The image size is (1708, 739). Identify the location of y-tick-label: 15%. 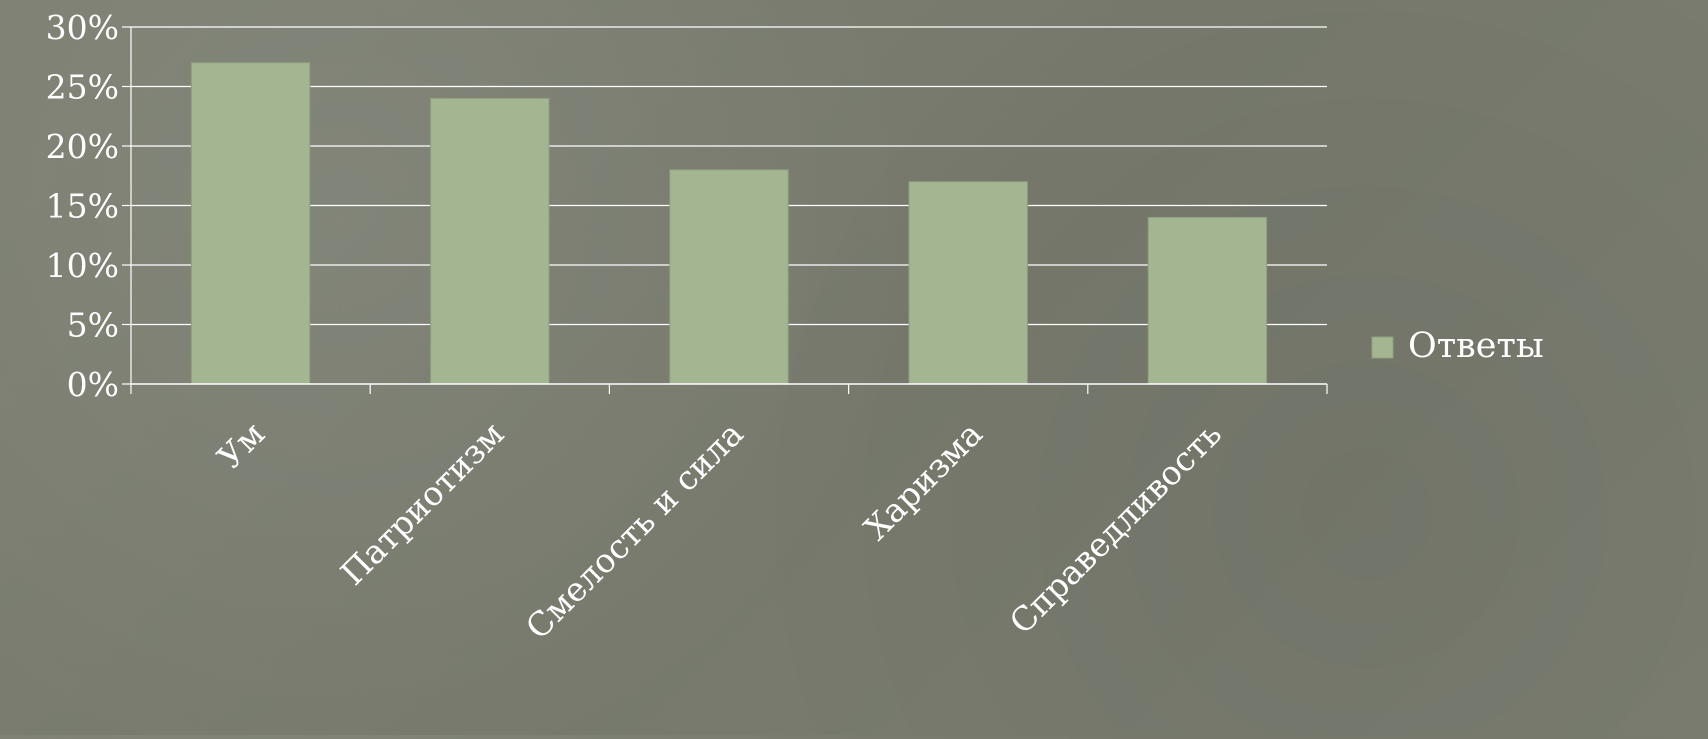
(82, 206).